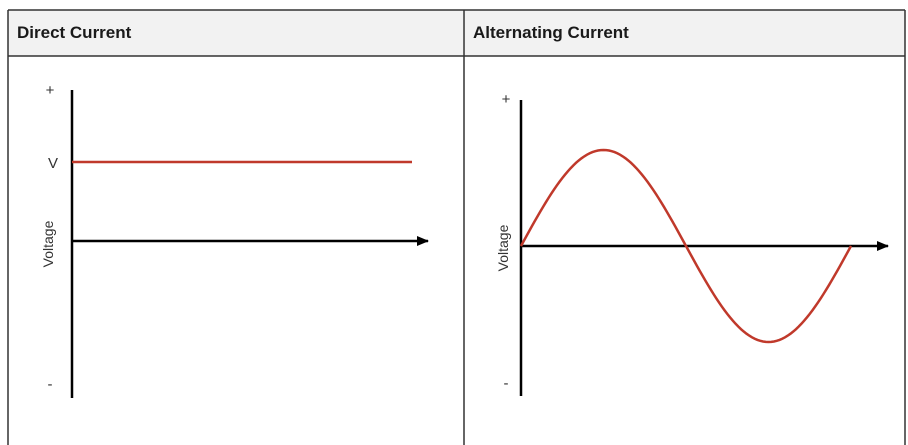  What do you see at coordinates (235, 33) in the screenshot?
I see `header-cell-direct-current: Direct Current` at bounding box center [235, 33].